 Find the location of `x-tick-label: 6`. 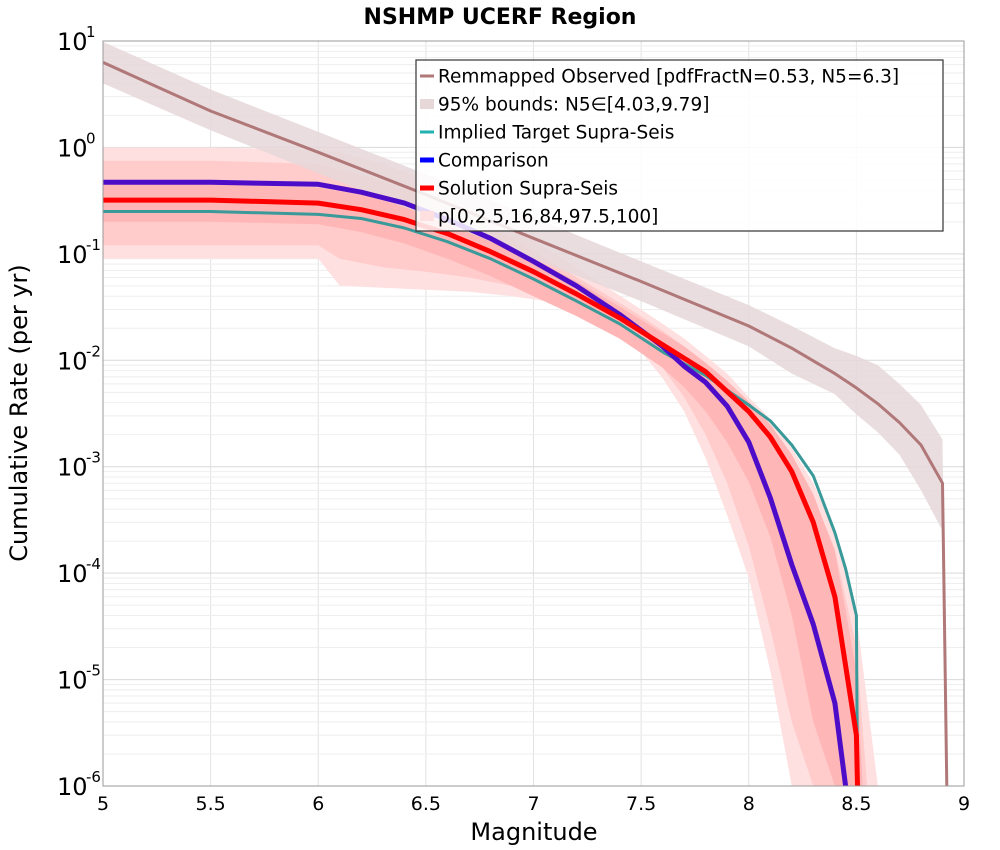

x-tick-label: 6 is located at coordinates (318, 804).